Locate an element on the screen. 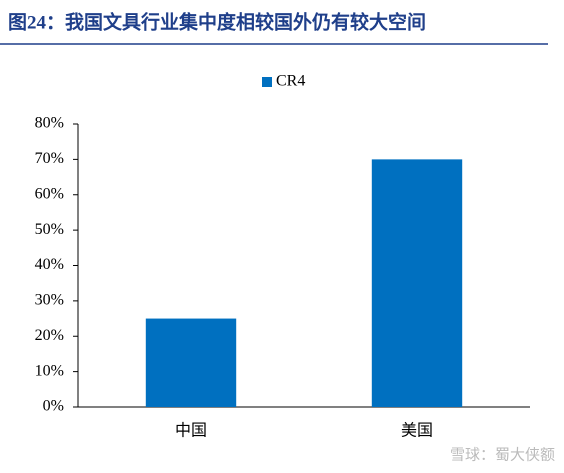  y-tick-label: 20% is located at coordinates (49, 335).